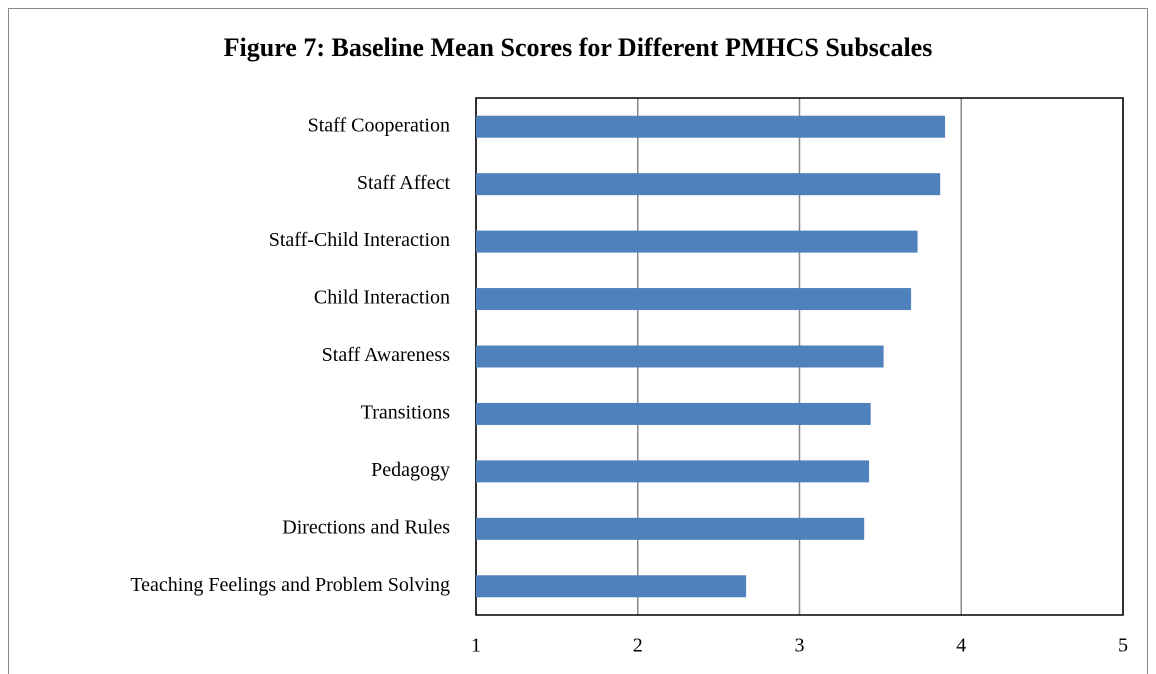  Describe the element at coordinates (290, 585) in the screenshot. I see `y-tick-label: Teaching Feelings and Problem Solving` at that location.